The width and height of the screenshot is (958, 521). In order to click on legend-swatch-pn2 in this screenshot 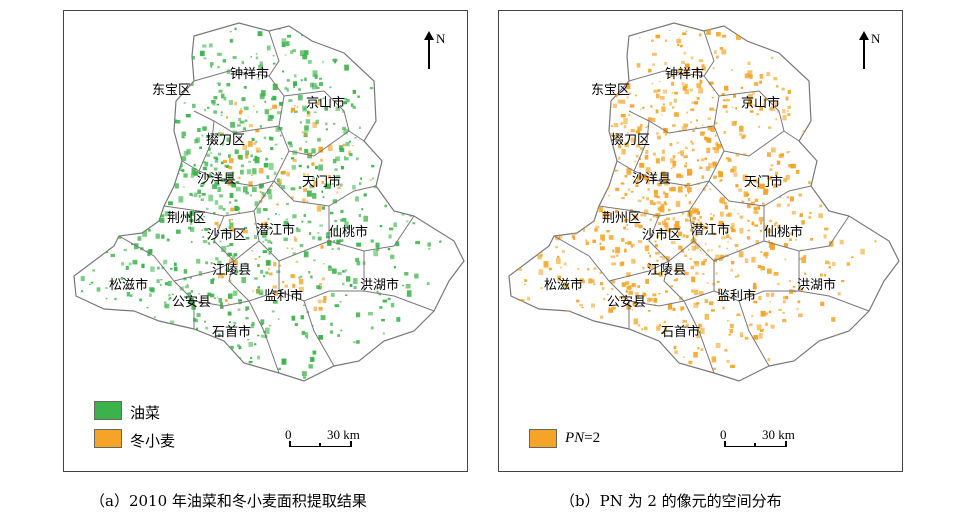, I will do `click(543, 438)`.